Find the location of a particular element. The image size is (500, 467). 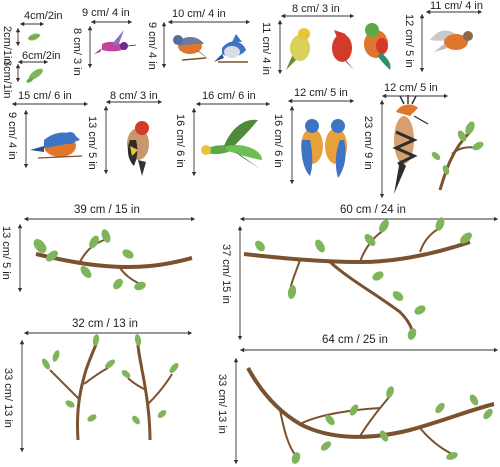

leaf-a-width-label: 4cm/2in is located at coordinates (43, 16).